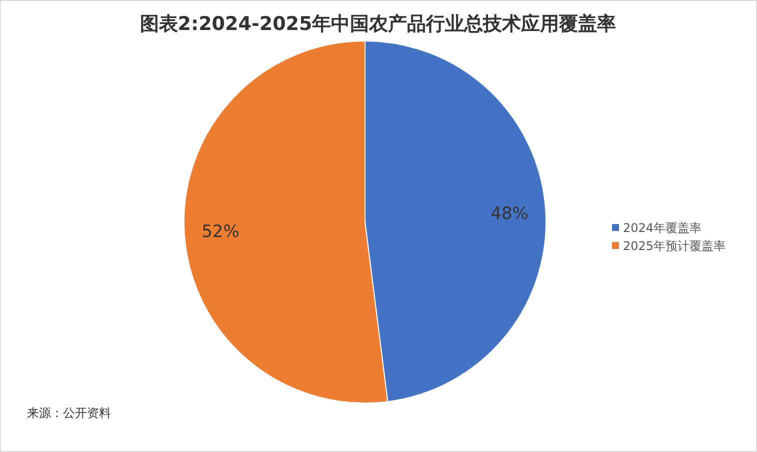 Image resolution: width=757 pixels, height=452 pixels. What do you see at coordinates (674, 246) in the screenshot?
I see `legend-label: 2025年预计覆盖率` at bounding box center [674, 246].